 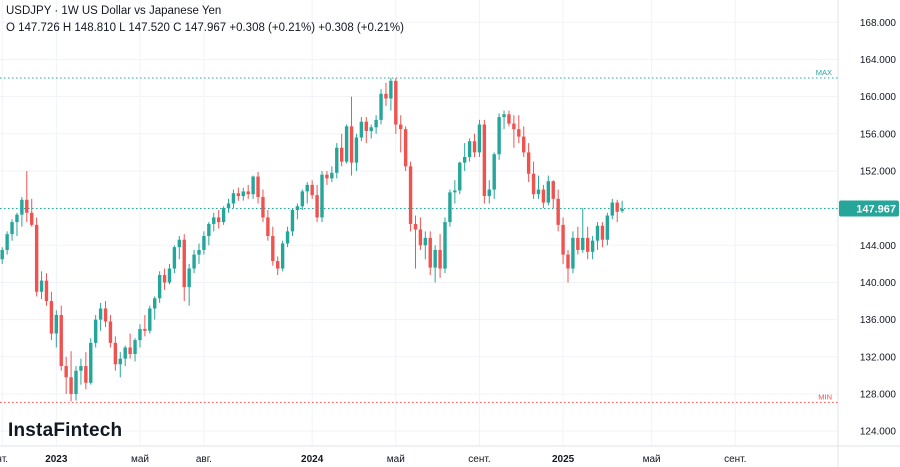 I want to click on time-axis: нт. 2023 май авг. 2024 май сент. 2025 май сент., so click(x=450, y=455).